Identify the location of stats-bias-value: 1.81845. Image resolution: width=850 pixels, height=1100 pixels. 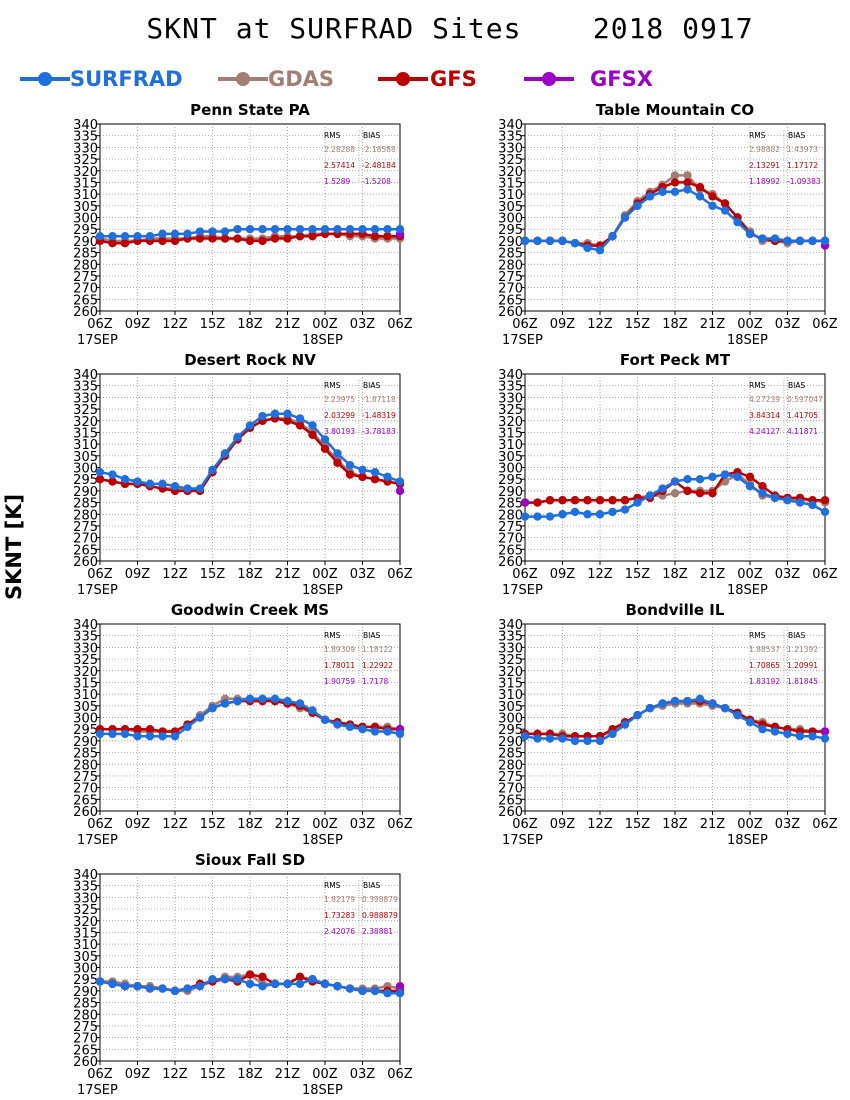
(802, 681).